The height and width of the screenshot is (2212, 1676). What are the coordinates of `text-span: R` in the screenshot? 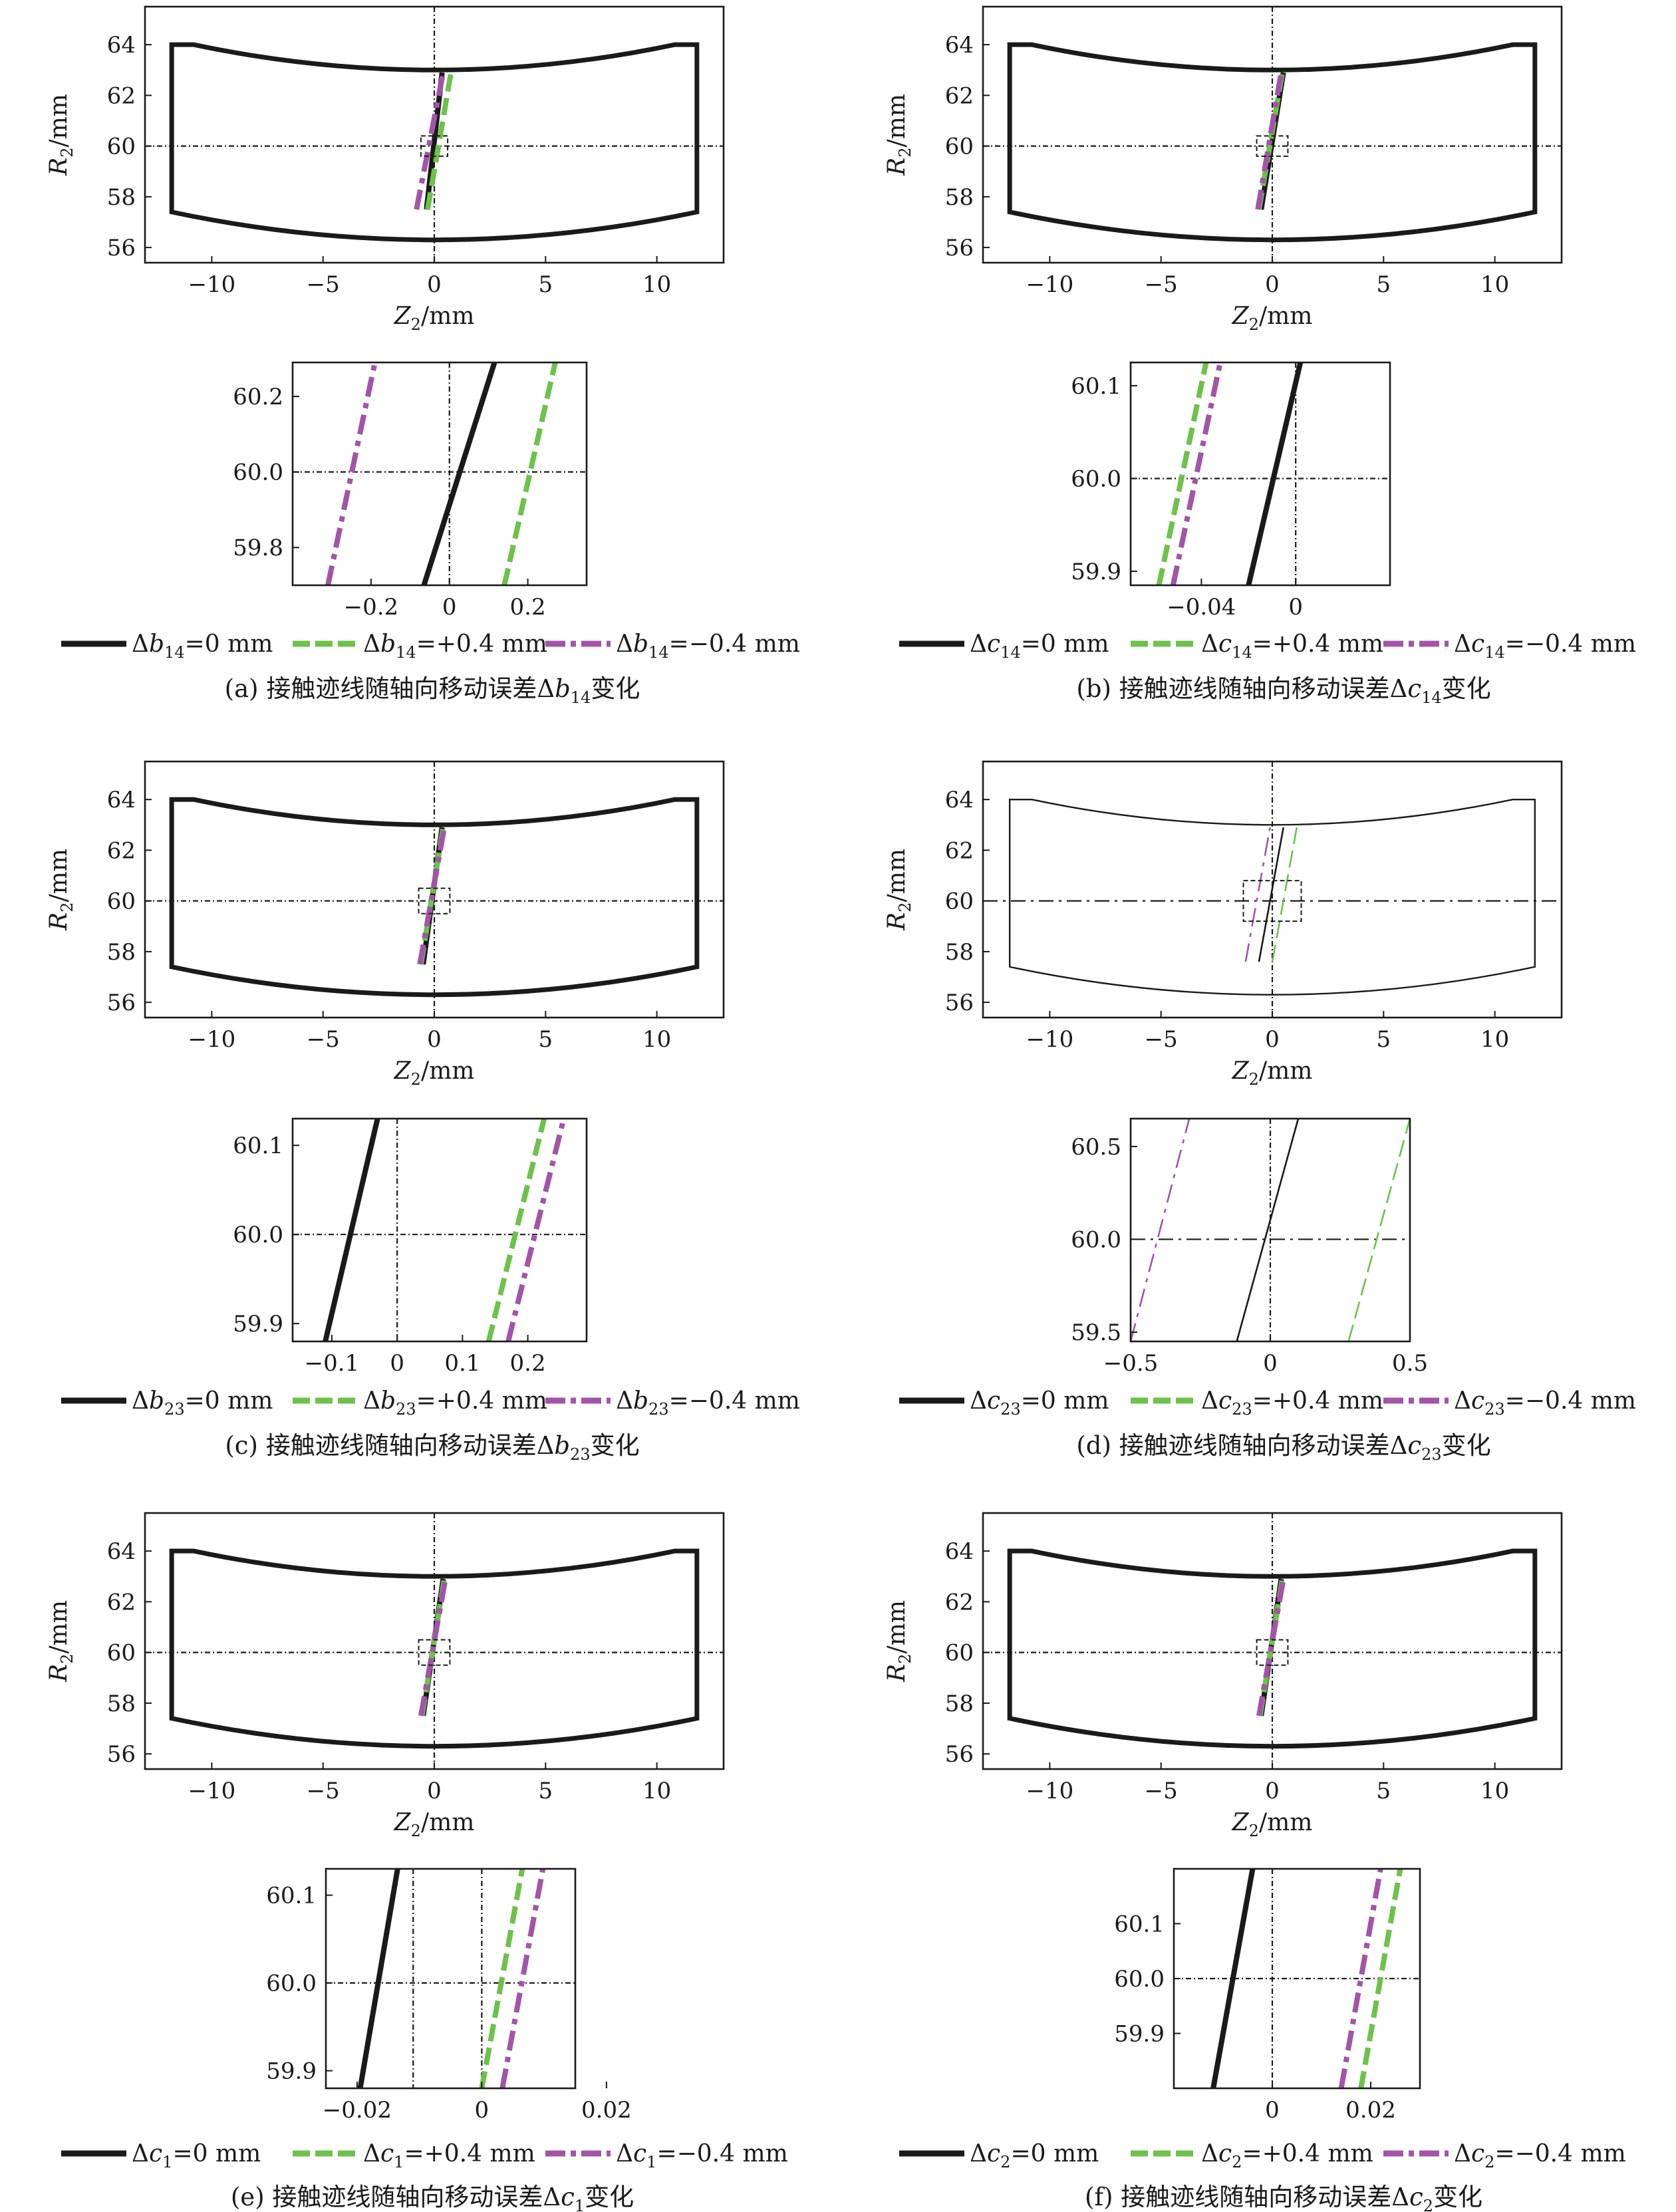 It's located at (896, 167).